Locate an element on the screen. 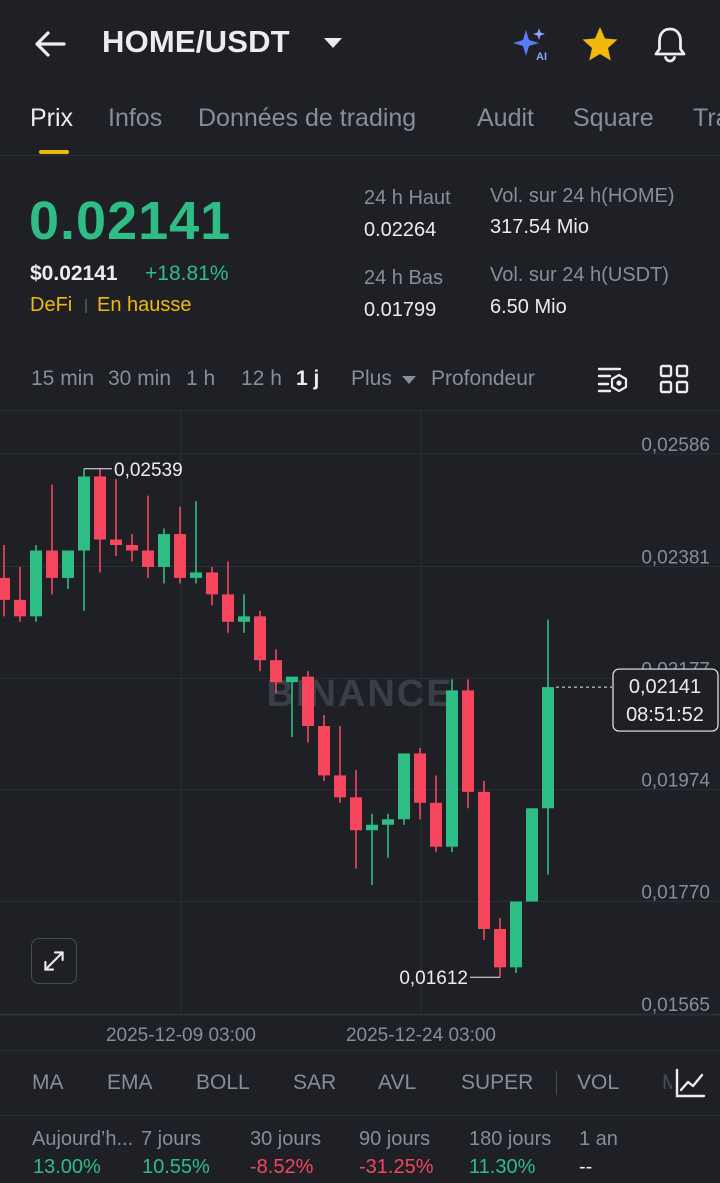  interval-more: Plus is located at coordinates (371, 378).